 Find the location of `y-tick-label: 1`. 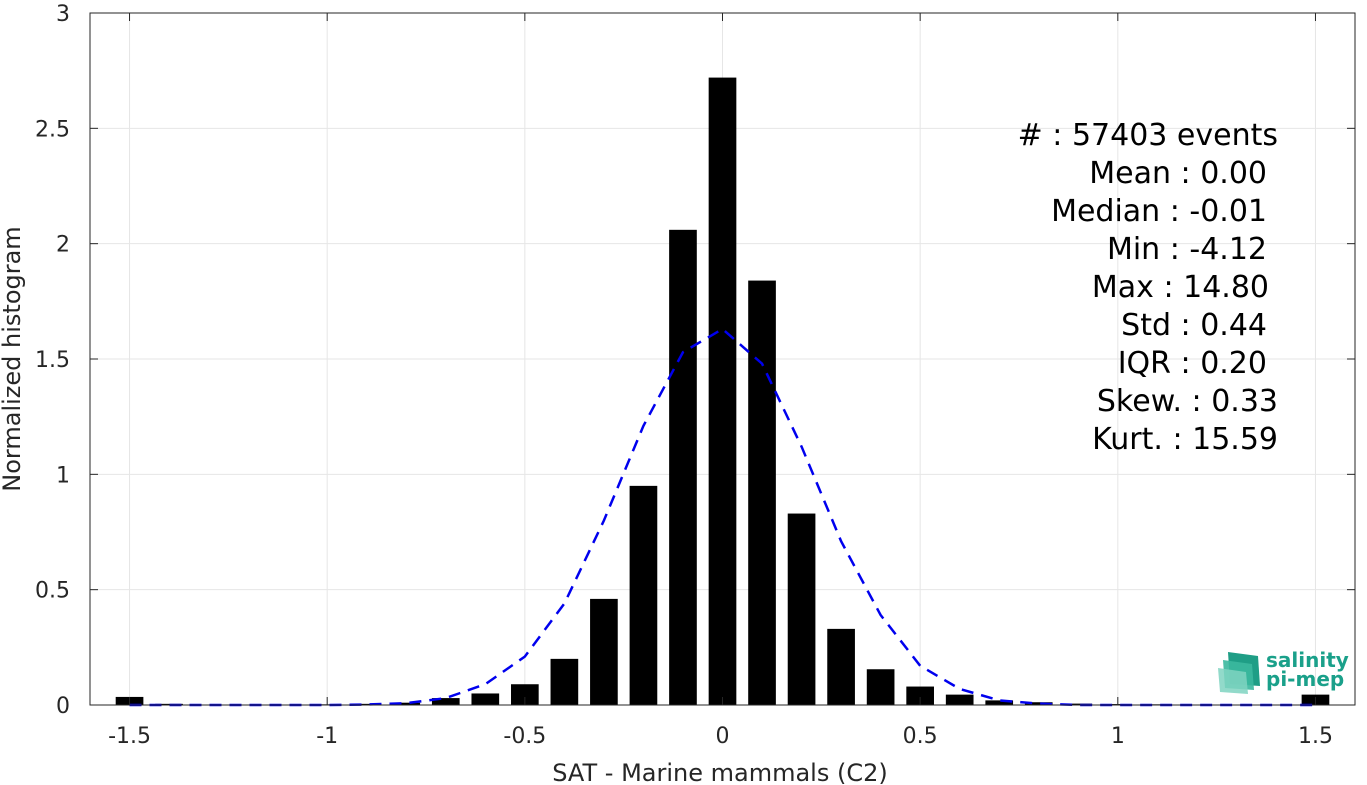

y-tick-label: 1 is located at coordinates (63, 475).